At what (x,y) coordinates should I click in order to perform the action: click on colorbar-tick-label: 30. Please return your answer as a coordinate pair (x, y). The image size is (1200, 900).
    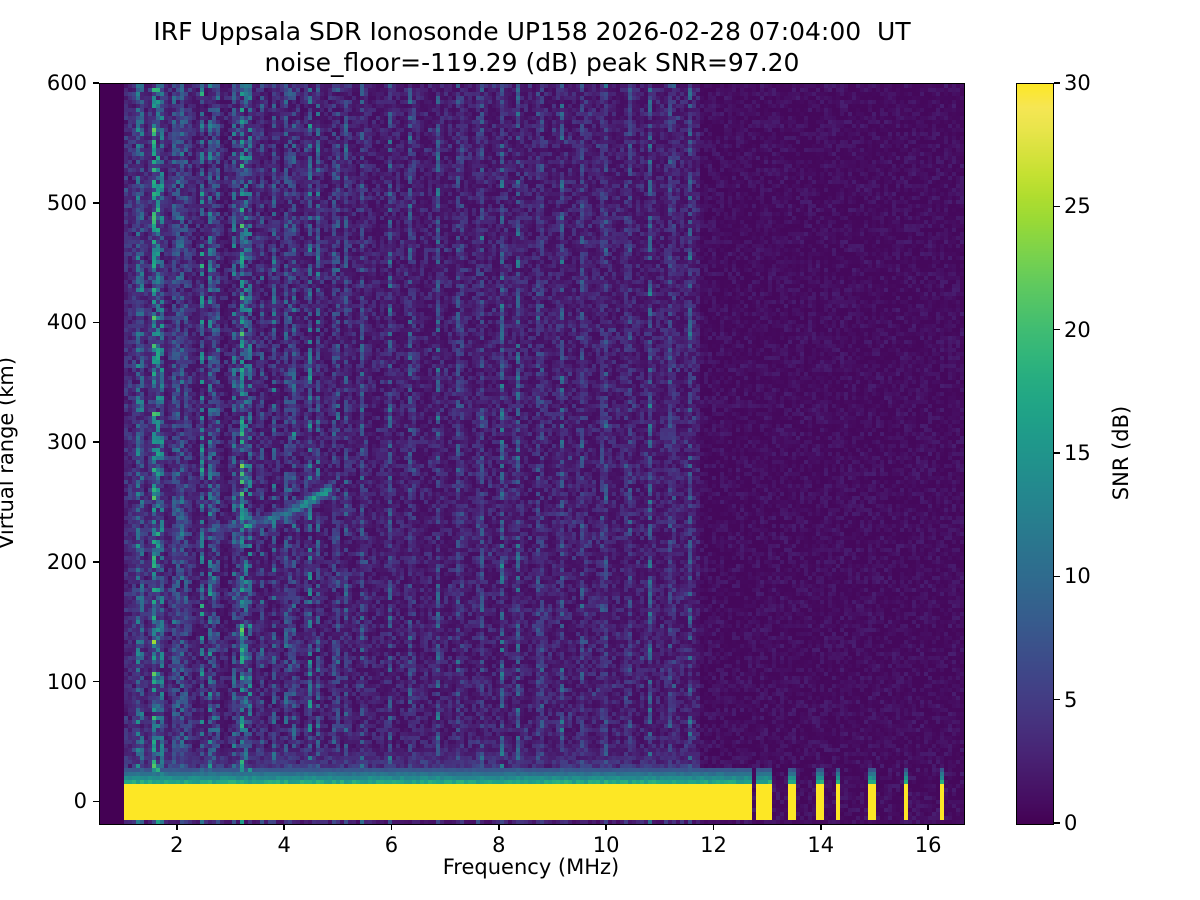
    Looking at the image, I should click on (1077, 83).